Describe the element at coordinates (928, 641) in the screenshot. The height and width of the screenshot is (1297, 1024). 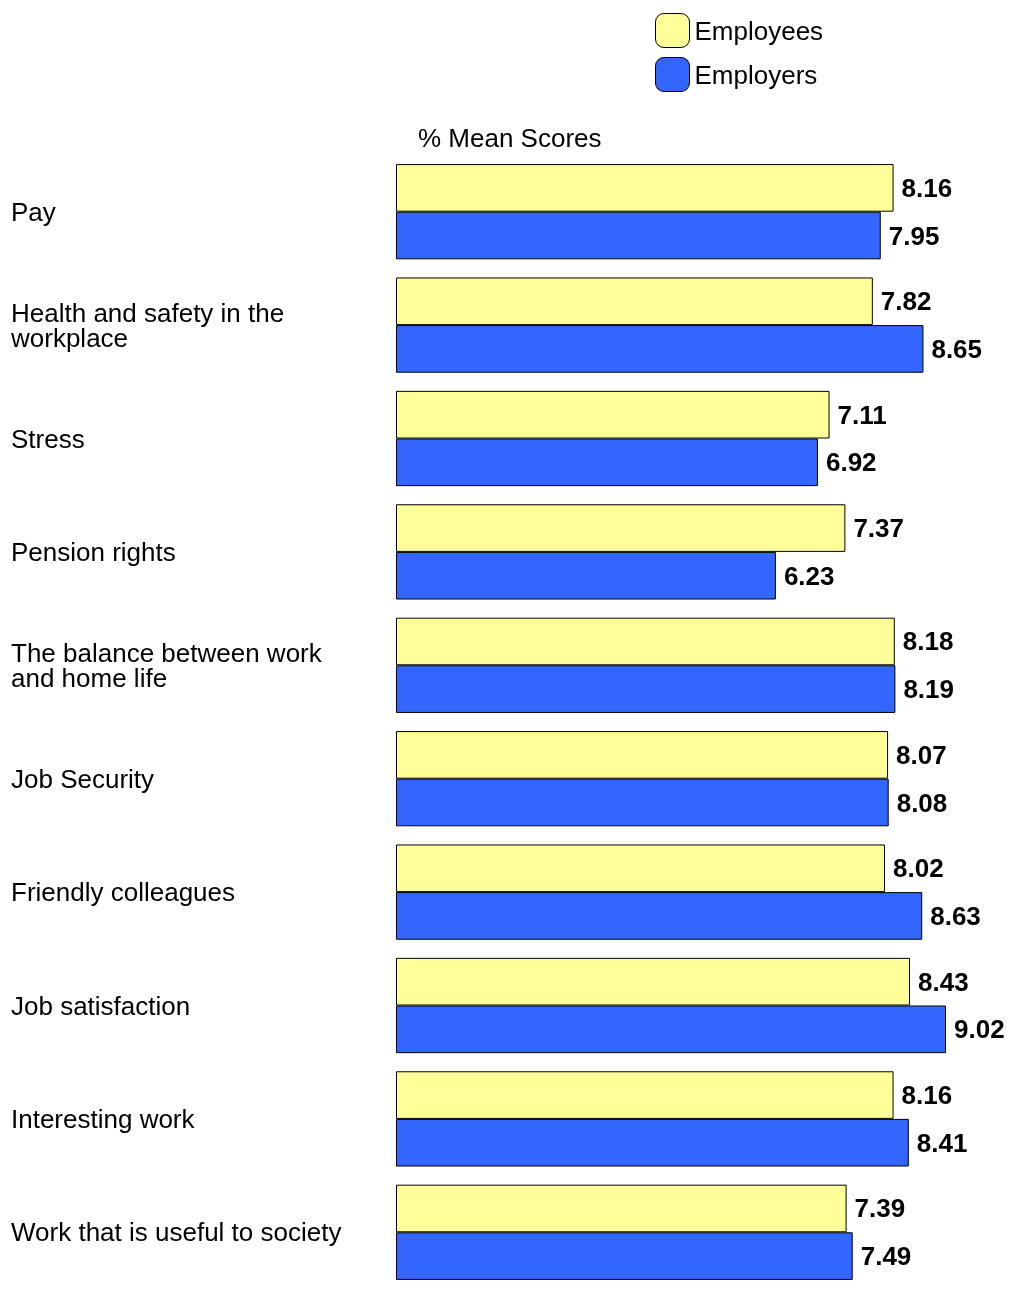
I see `data-label: 8.18` at that location.